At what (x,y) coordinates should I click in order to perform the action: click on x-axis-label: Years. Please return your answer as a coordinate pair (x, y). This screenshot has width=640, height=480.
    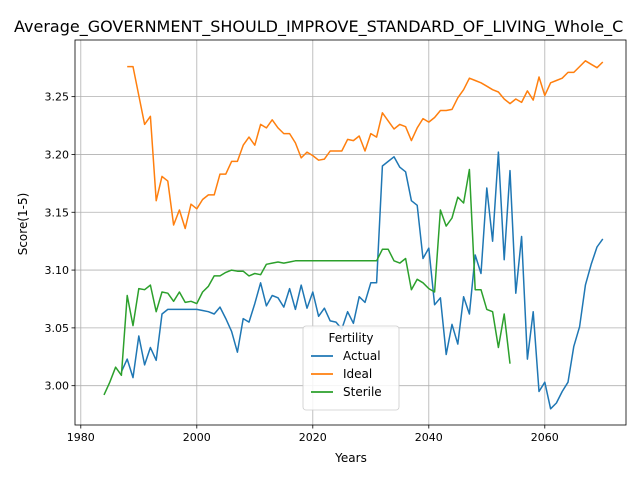
    Looking at the image, I should click on (350, 458).